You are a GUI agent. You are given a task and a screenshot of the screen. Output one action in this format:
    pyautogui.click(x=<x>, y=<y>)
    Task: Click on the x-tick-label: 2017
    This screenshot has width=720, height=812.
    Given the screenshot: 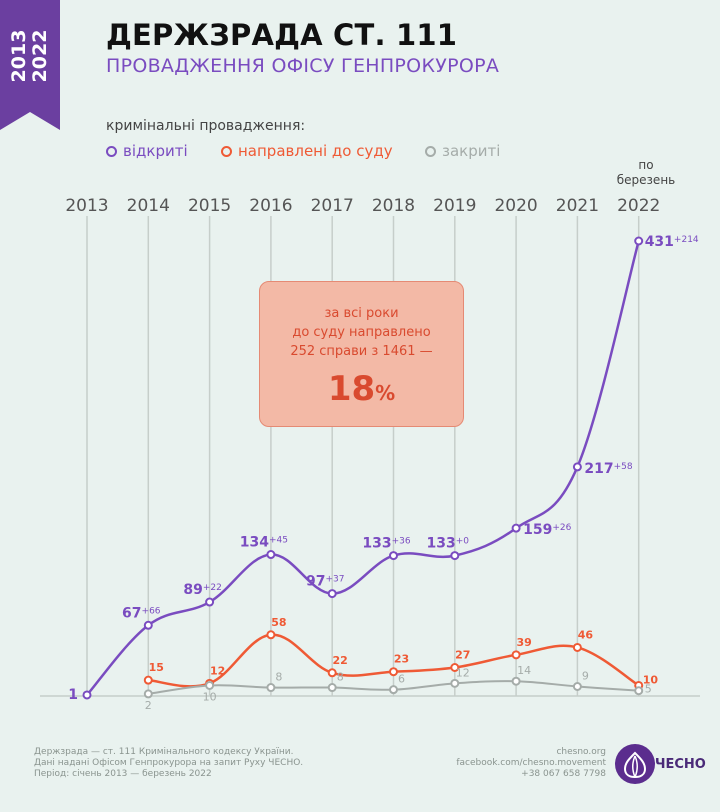 What is the action you would take?
    pyautogui.click(x=332, y=206)
    